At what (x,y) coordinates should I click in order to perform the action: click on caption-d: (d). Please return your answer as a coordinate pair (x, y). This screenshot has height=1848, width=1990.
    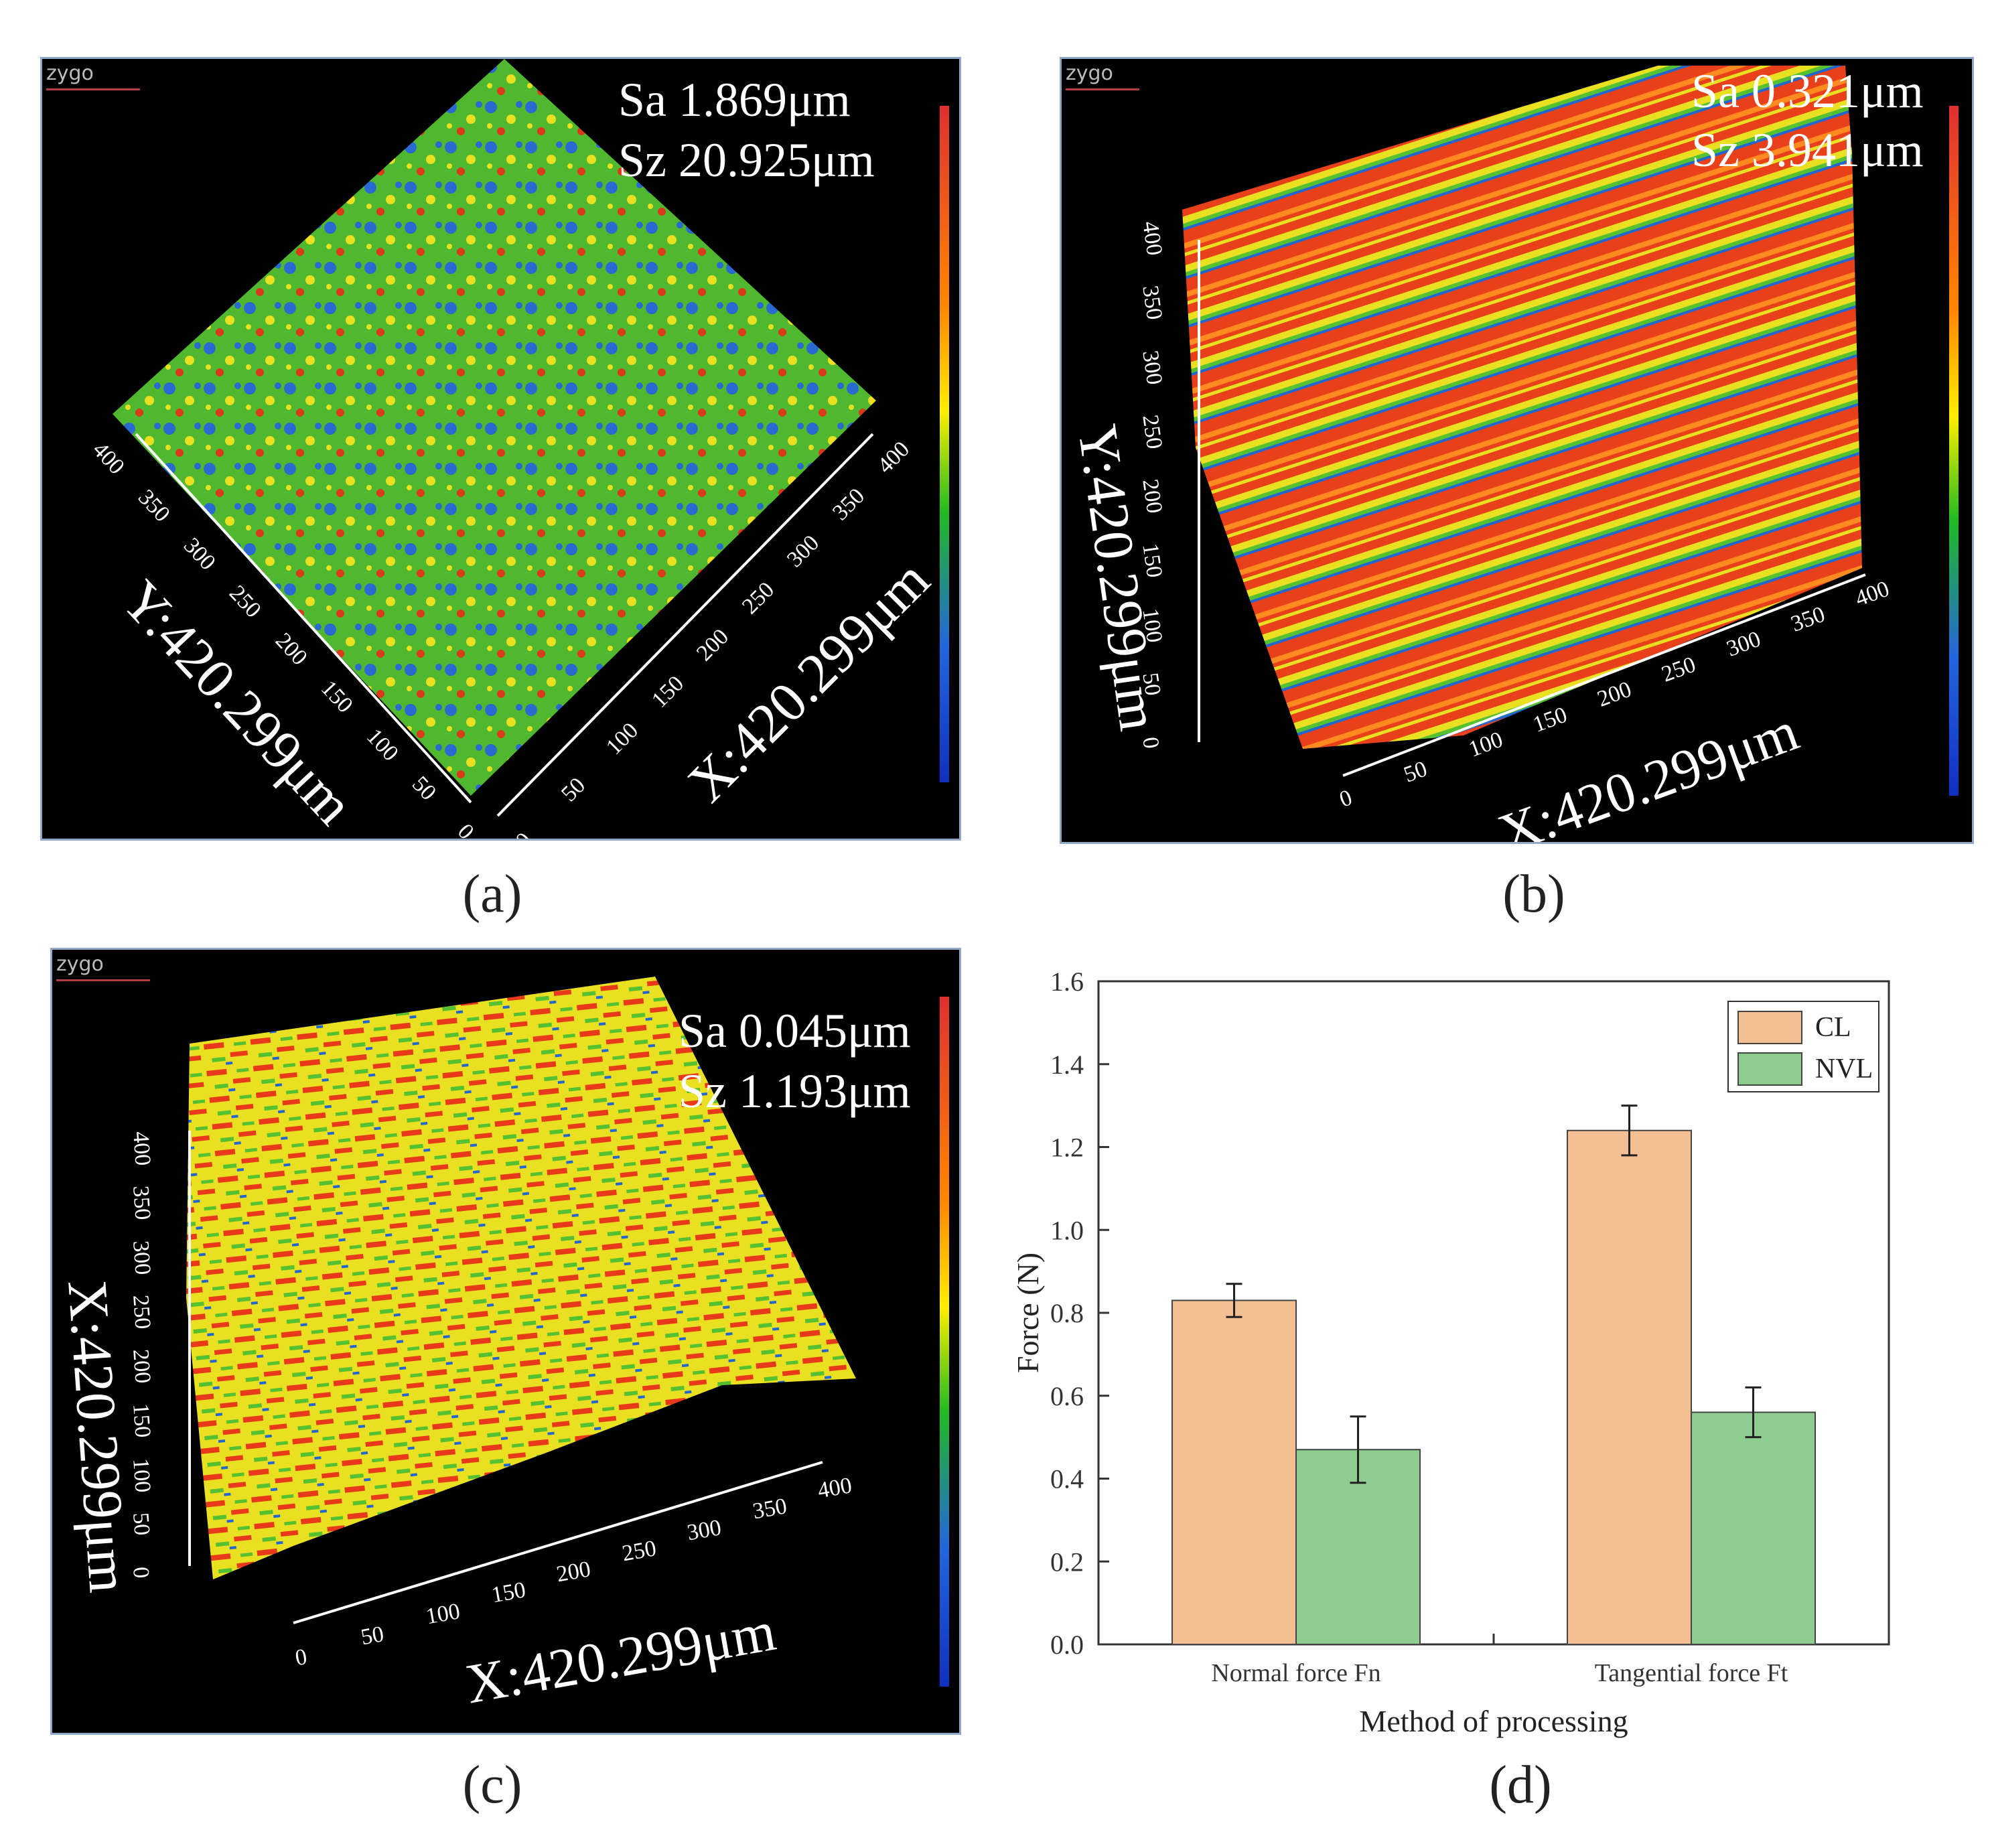
    Looking at the image, I should click on (1520, 1786).